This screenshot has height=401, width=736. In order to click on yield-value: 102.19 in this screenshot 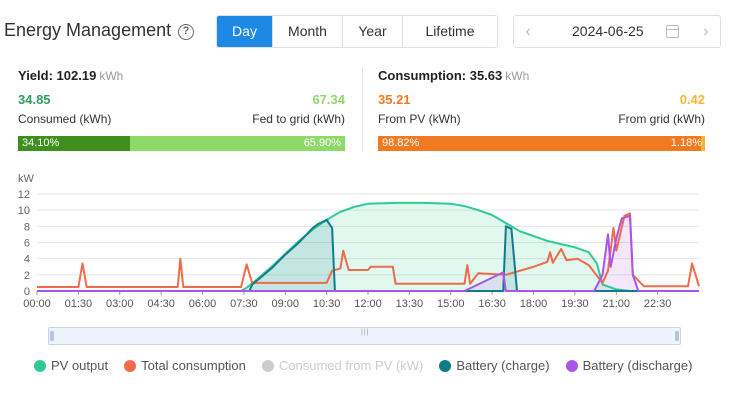, I will do `click(76, 75)`.